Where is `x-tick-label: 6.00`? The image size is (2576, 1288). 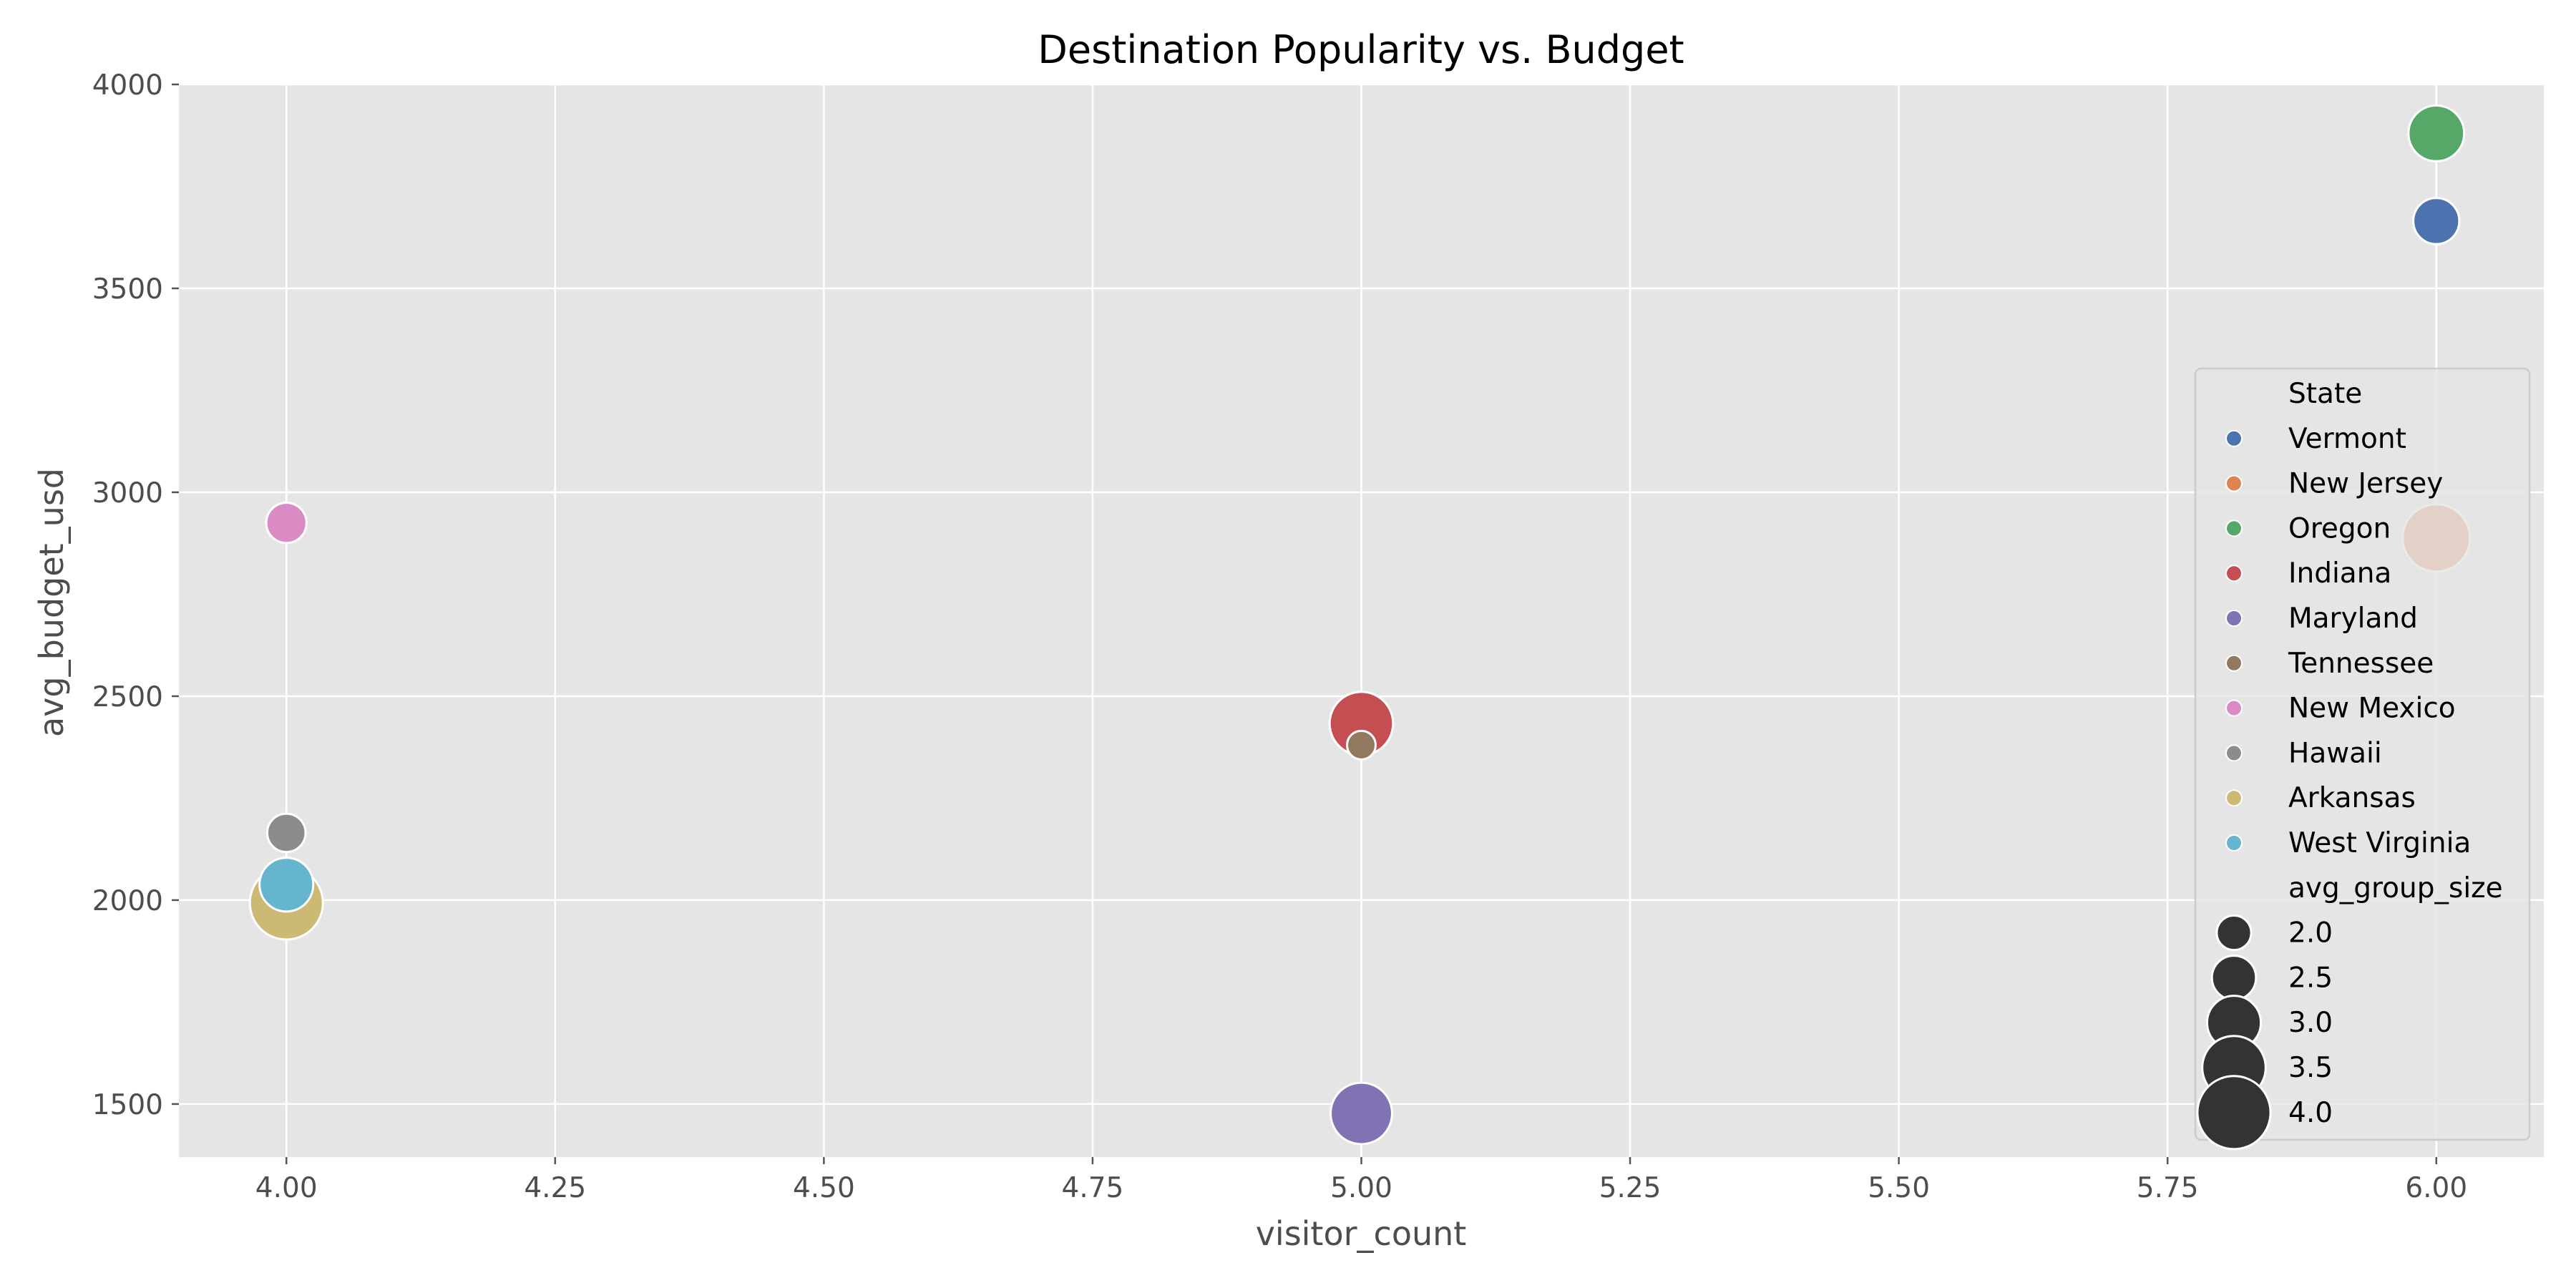 x-tick-label: 6.00 is located at coordinates (2436, 1188).